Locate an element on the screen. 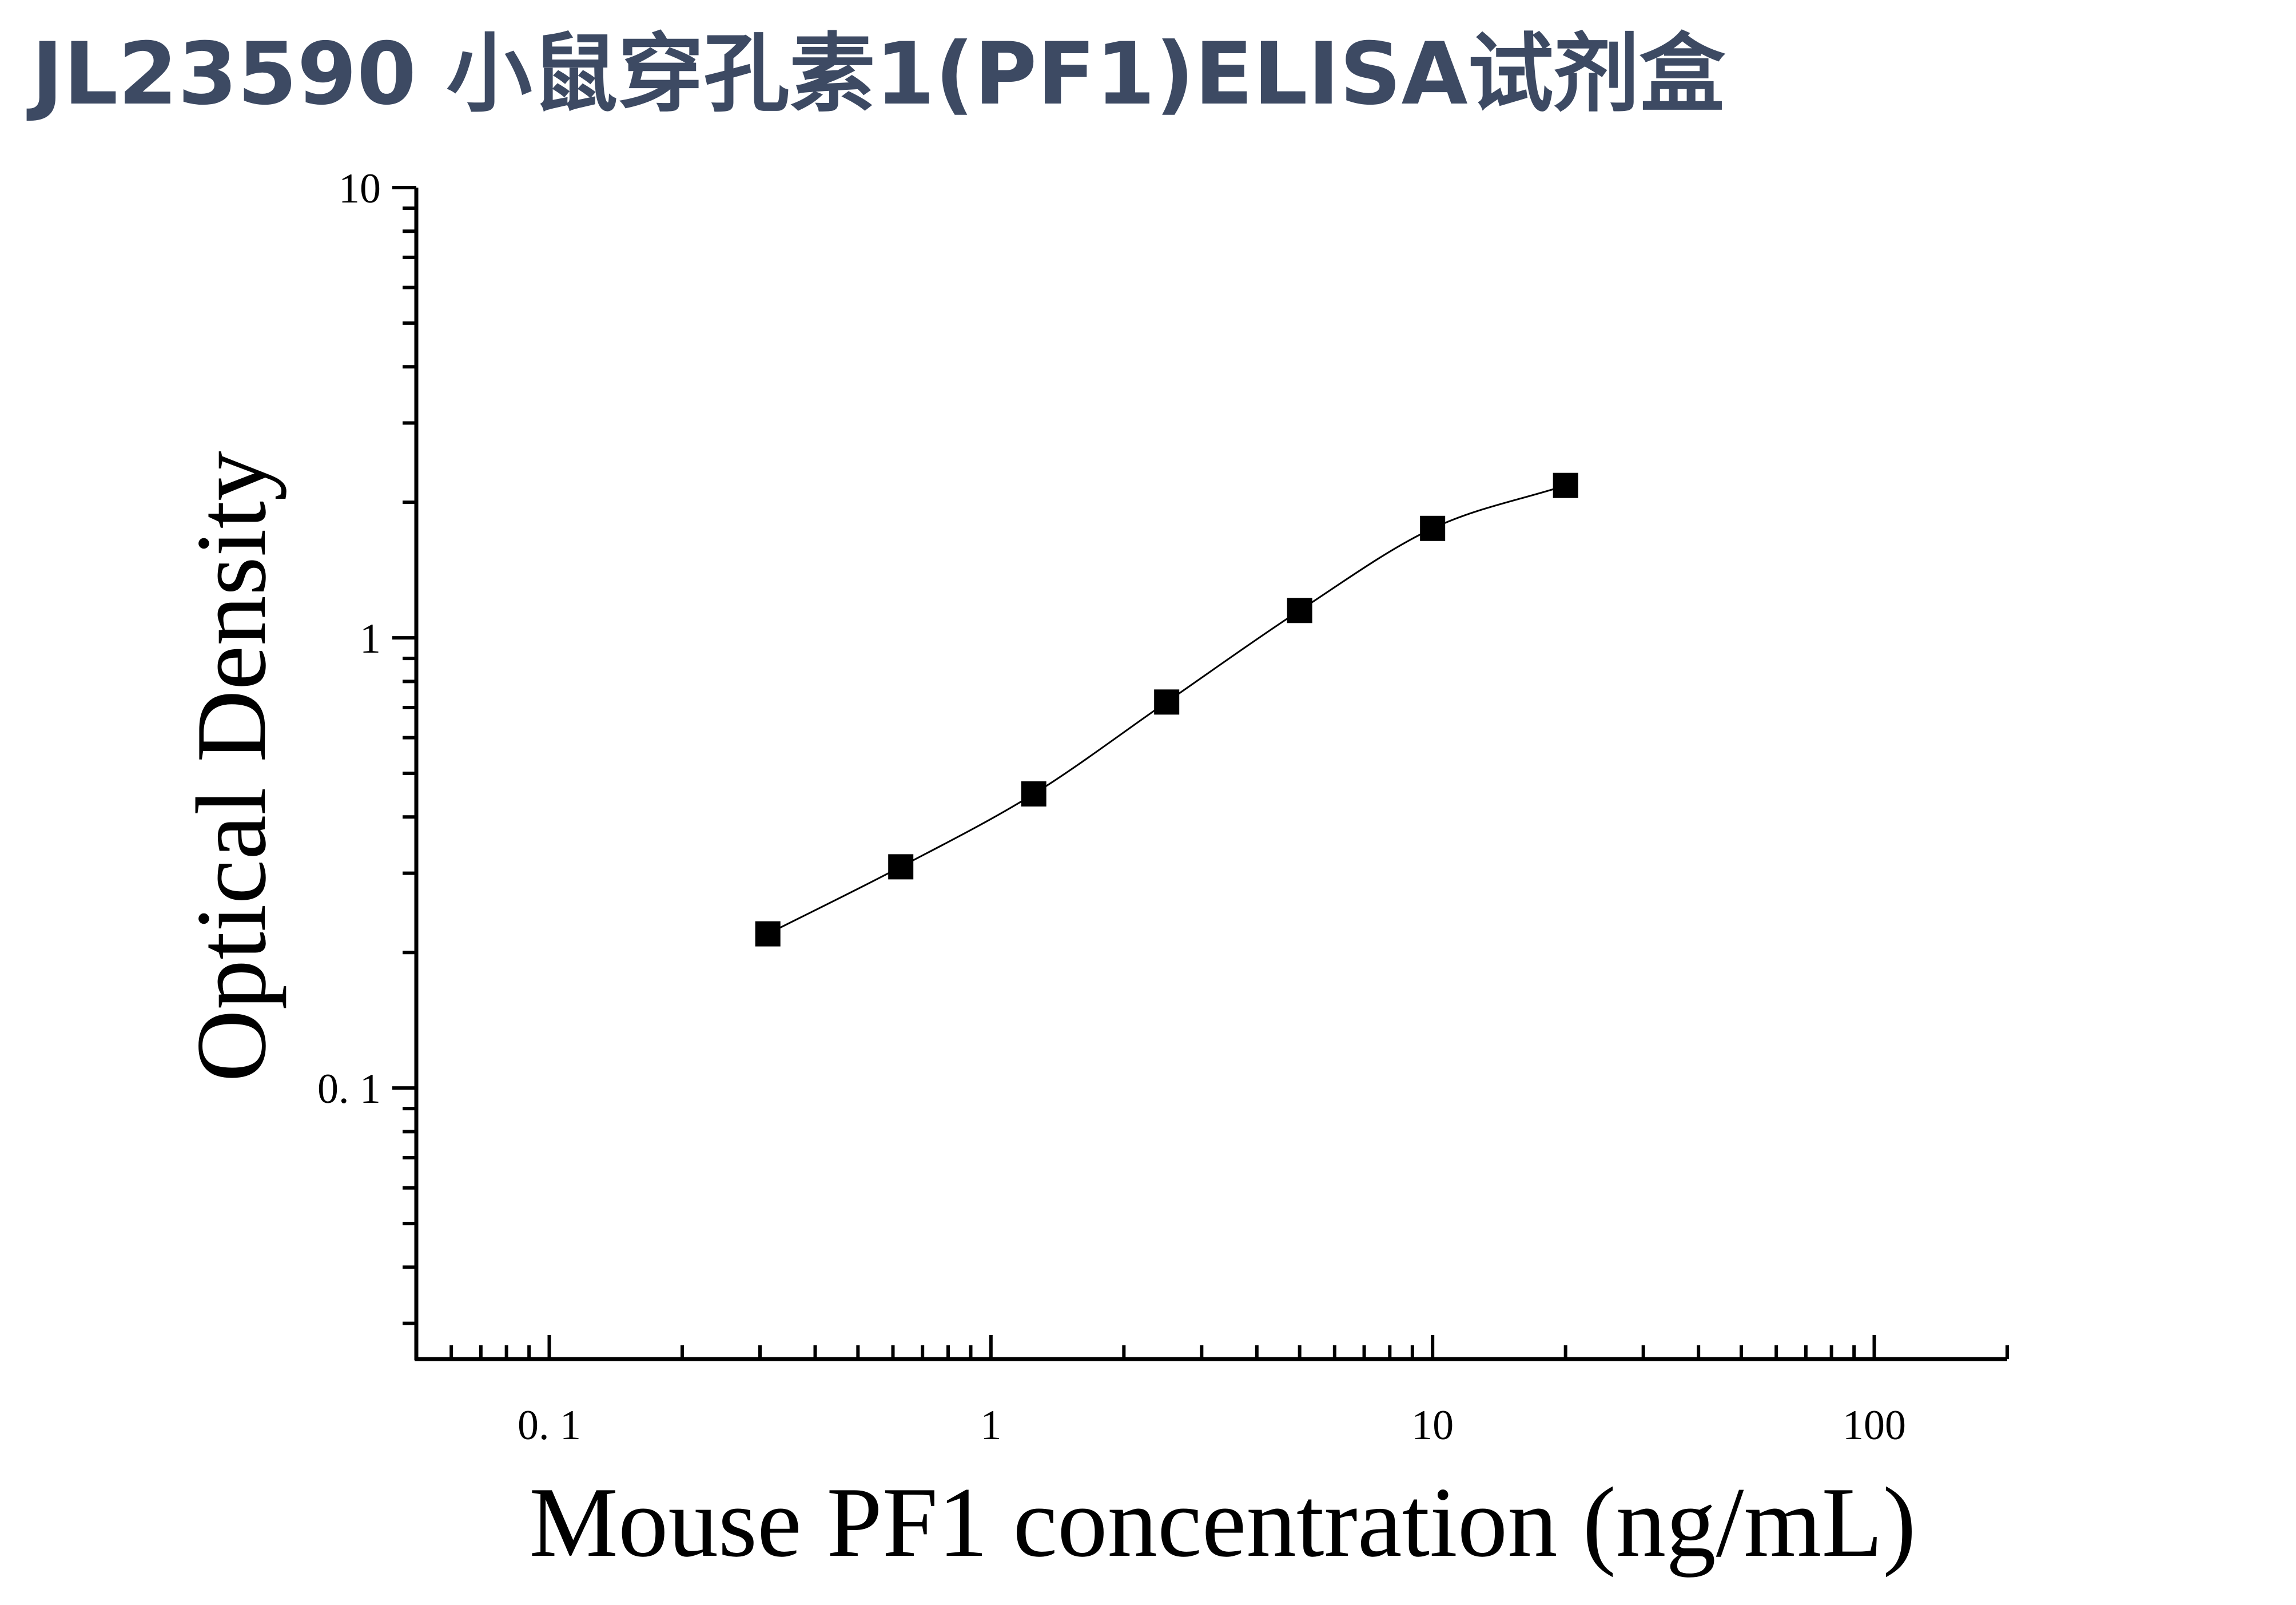  x-tick-label: 100 is located at coordinates (1875, 1425).